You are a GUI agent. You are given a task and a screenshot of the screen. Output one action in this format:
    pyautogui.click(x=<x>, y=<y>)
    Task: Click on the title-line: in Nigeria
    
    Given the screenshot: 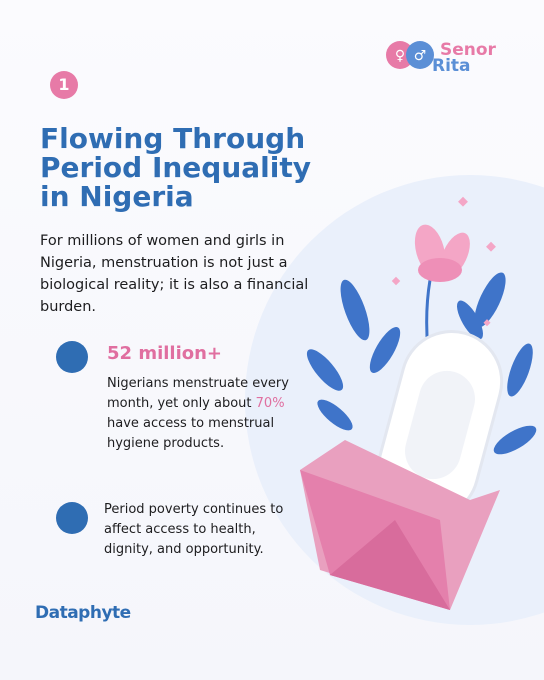 What is the action you would take?
    pyautogui.click(x=117, y=196)
    